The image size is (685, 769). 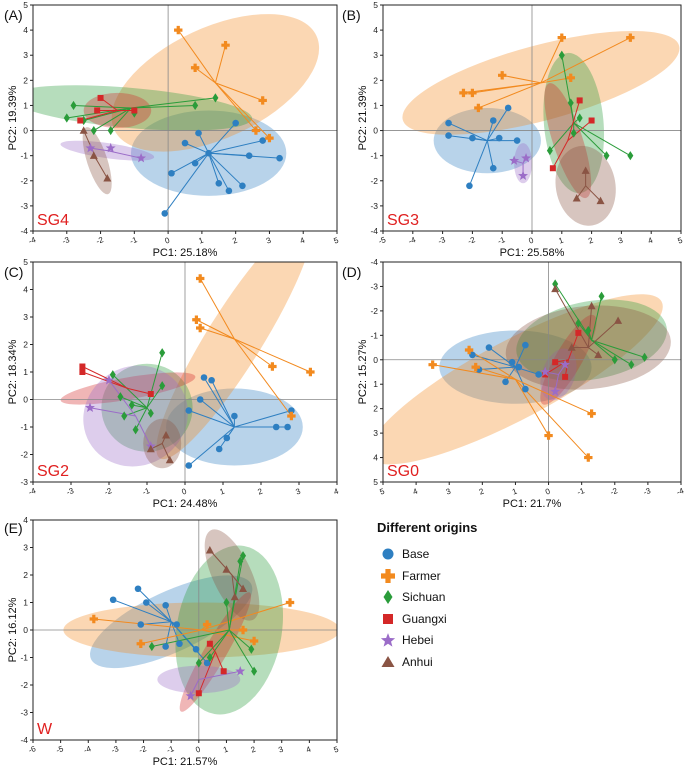 What do you see at coordinates (60, 749) in the screenshot?
I see `x-tick-label: -5` at bounding box center [60, 749].